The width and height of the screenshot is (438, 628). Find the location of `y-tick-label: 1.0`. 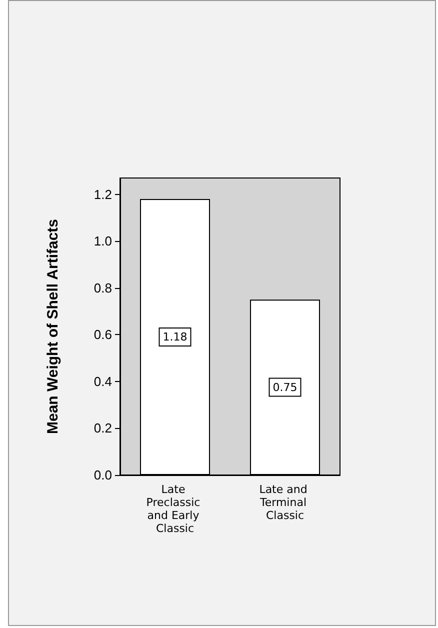

y-tick-label: 1.0 is located at coordinates (103, 241).